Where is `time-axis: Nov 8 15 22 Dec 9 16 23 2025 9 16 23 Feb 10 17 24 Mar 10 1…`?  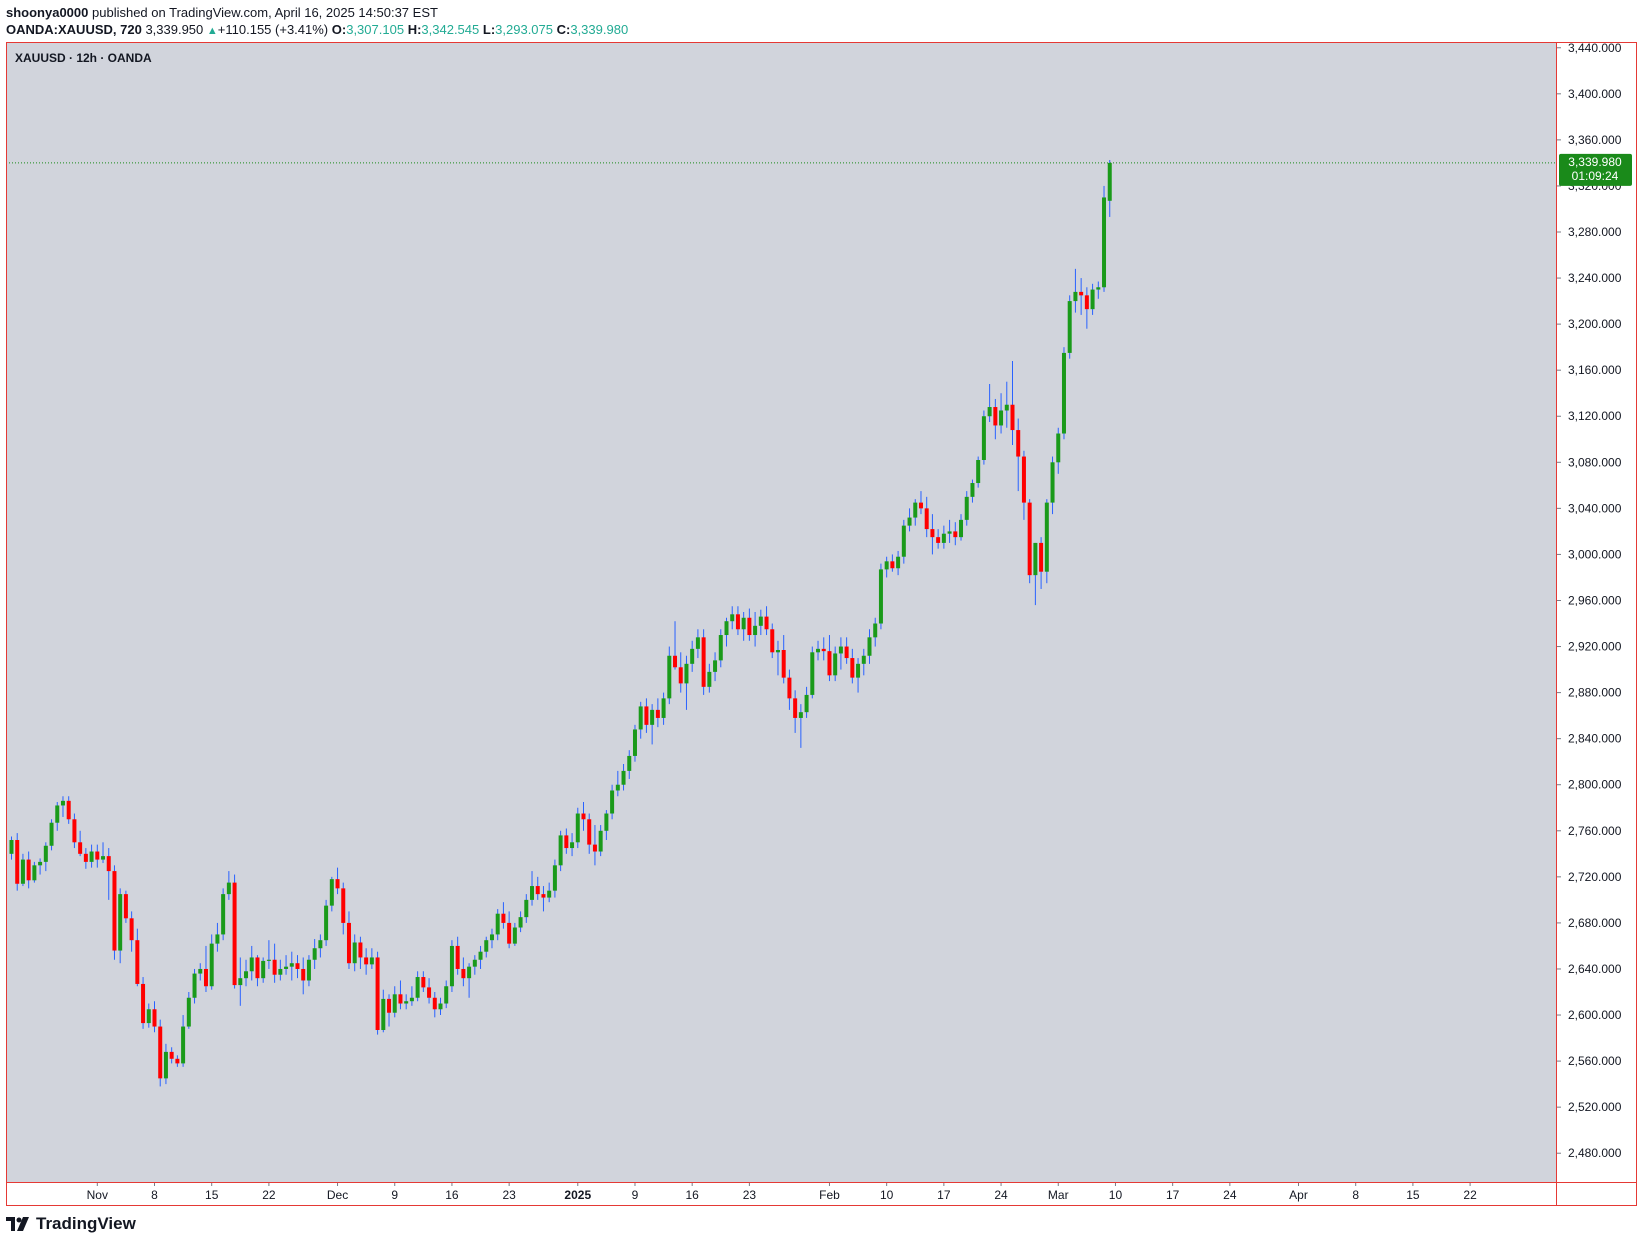 time-axis: Nov 8 15 22 Dec 9 16 23 2025 9 16 23 Feb 10 17 24 Mar 10 1… is located at coordinates (782, 1192).